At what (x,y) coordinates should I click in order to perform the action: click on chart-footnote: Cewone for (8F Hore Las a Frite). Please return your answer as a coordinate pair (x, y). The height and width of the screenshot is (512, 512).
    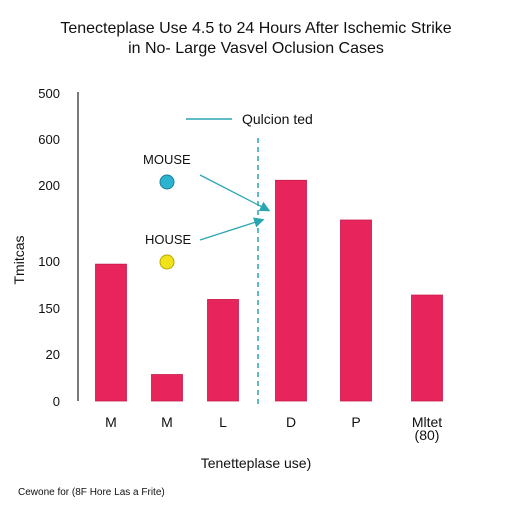
    Looking at the image, I should click on (91, 492).